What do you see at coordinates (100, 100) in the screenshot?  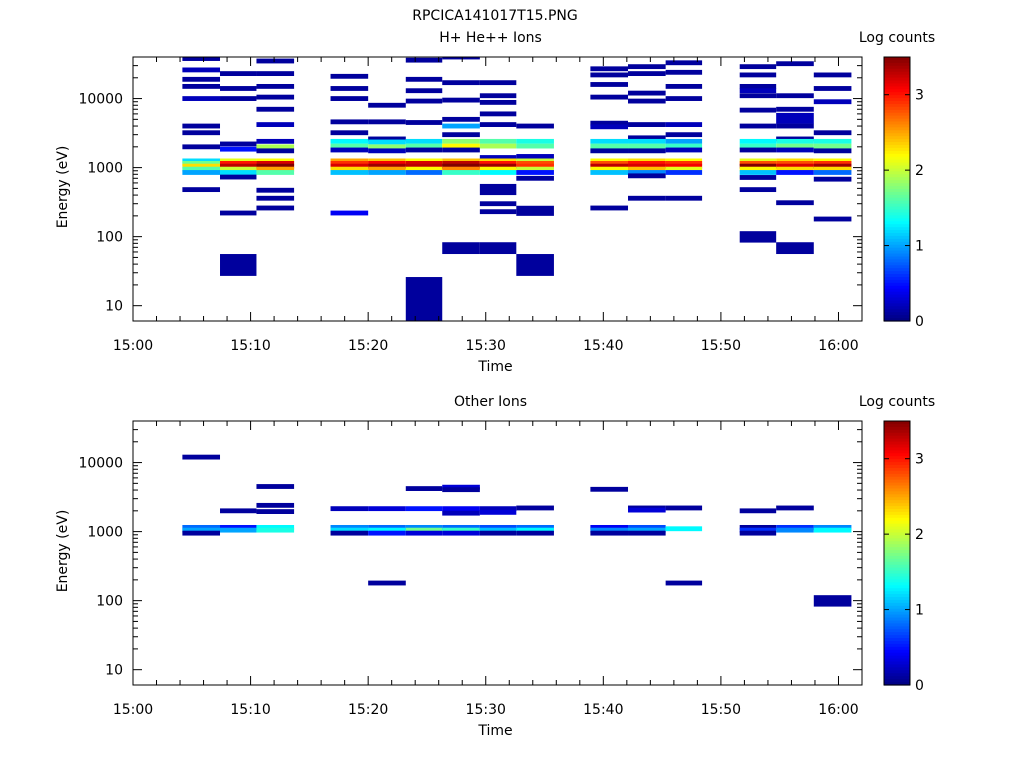 I see `y-tick-label: 10000` at bounding box center [100, 100].